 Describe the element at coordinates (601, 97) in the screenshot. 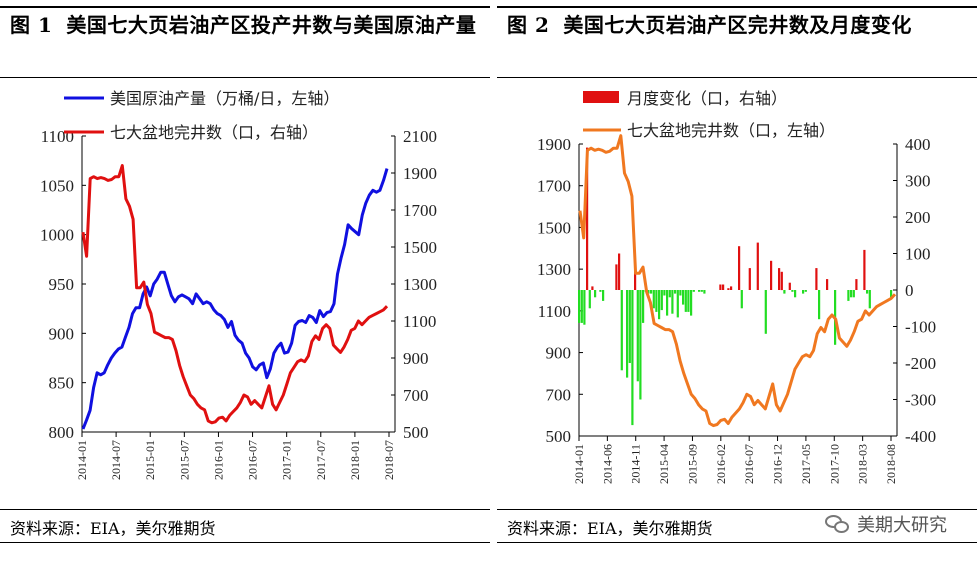

I see `legend-swatch` at that location.